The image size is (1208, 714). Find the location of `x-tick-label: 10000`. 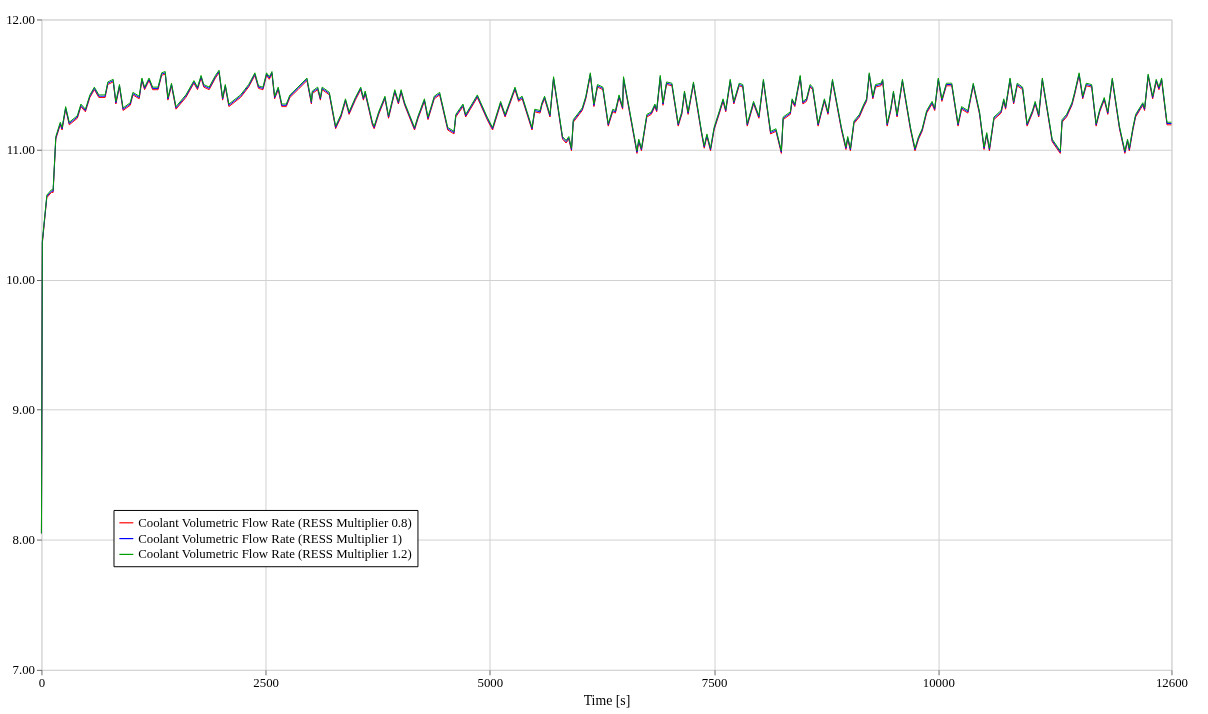

x-tick-label: 10000 is located at coordinates (938, 683).